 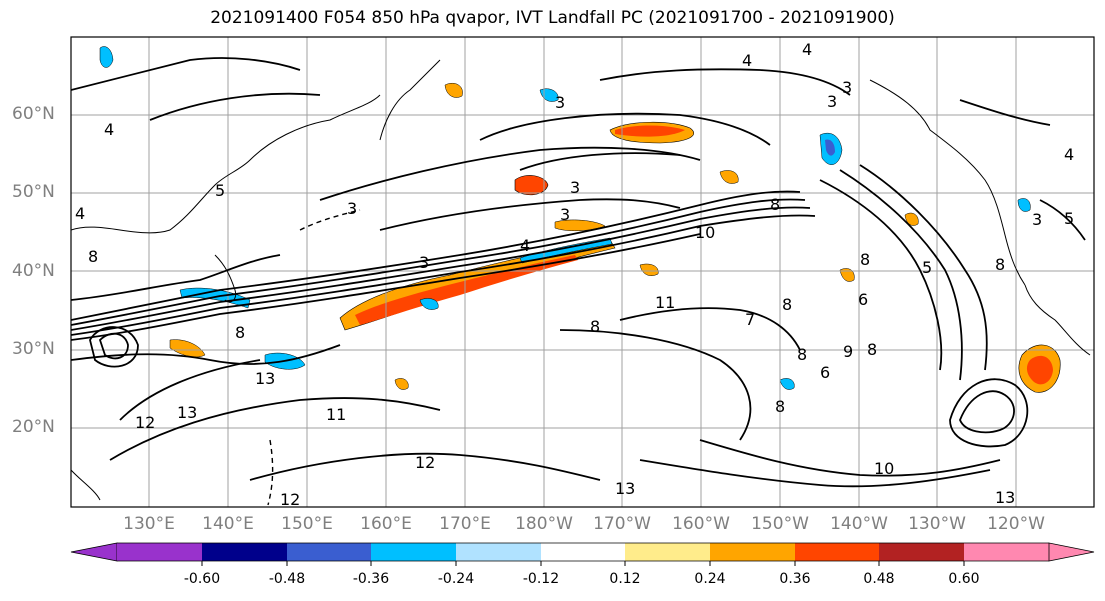 I want to click on contour-label: 9, so click(x=848, y=351).